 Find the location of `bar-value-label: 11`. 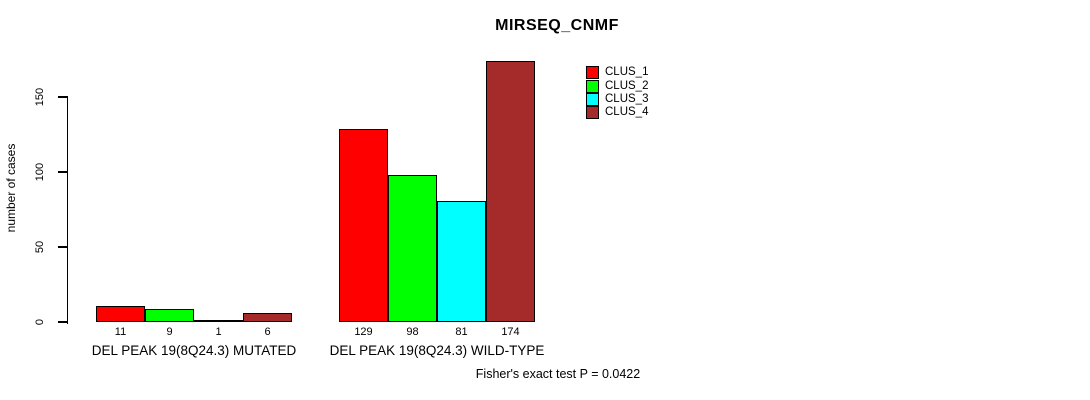

bar-value-label: 11 is located at coordinates (120, 332).